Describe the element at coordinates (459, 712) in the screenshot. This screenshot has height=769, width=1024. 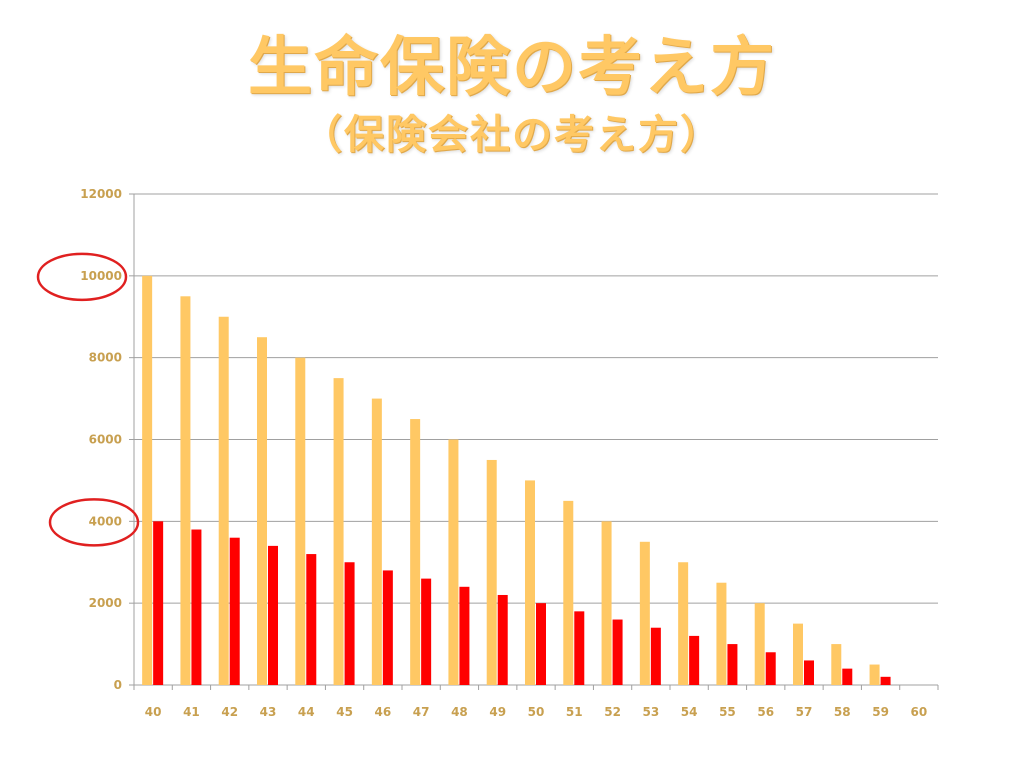
I see `x-tick-label: 48` at that location.